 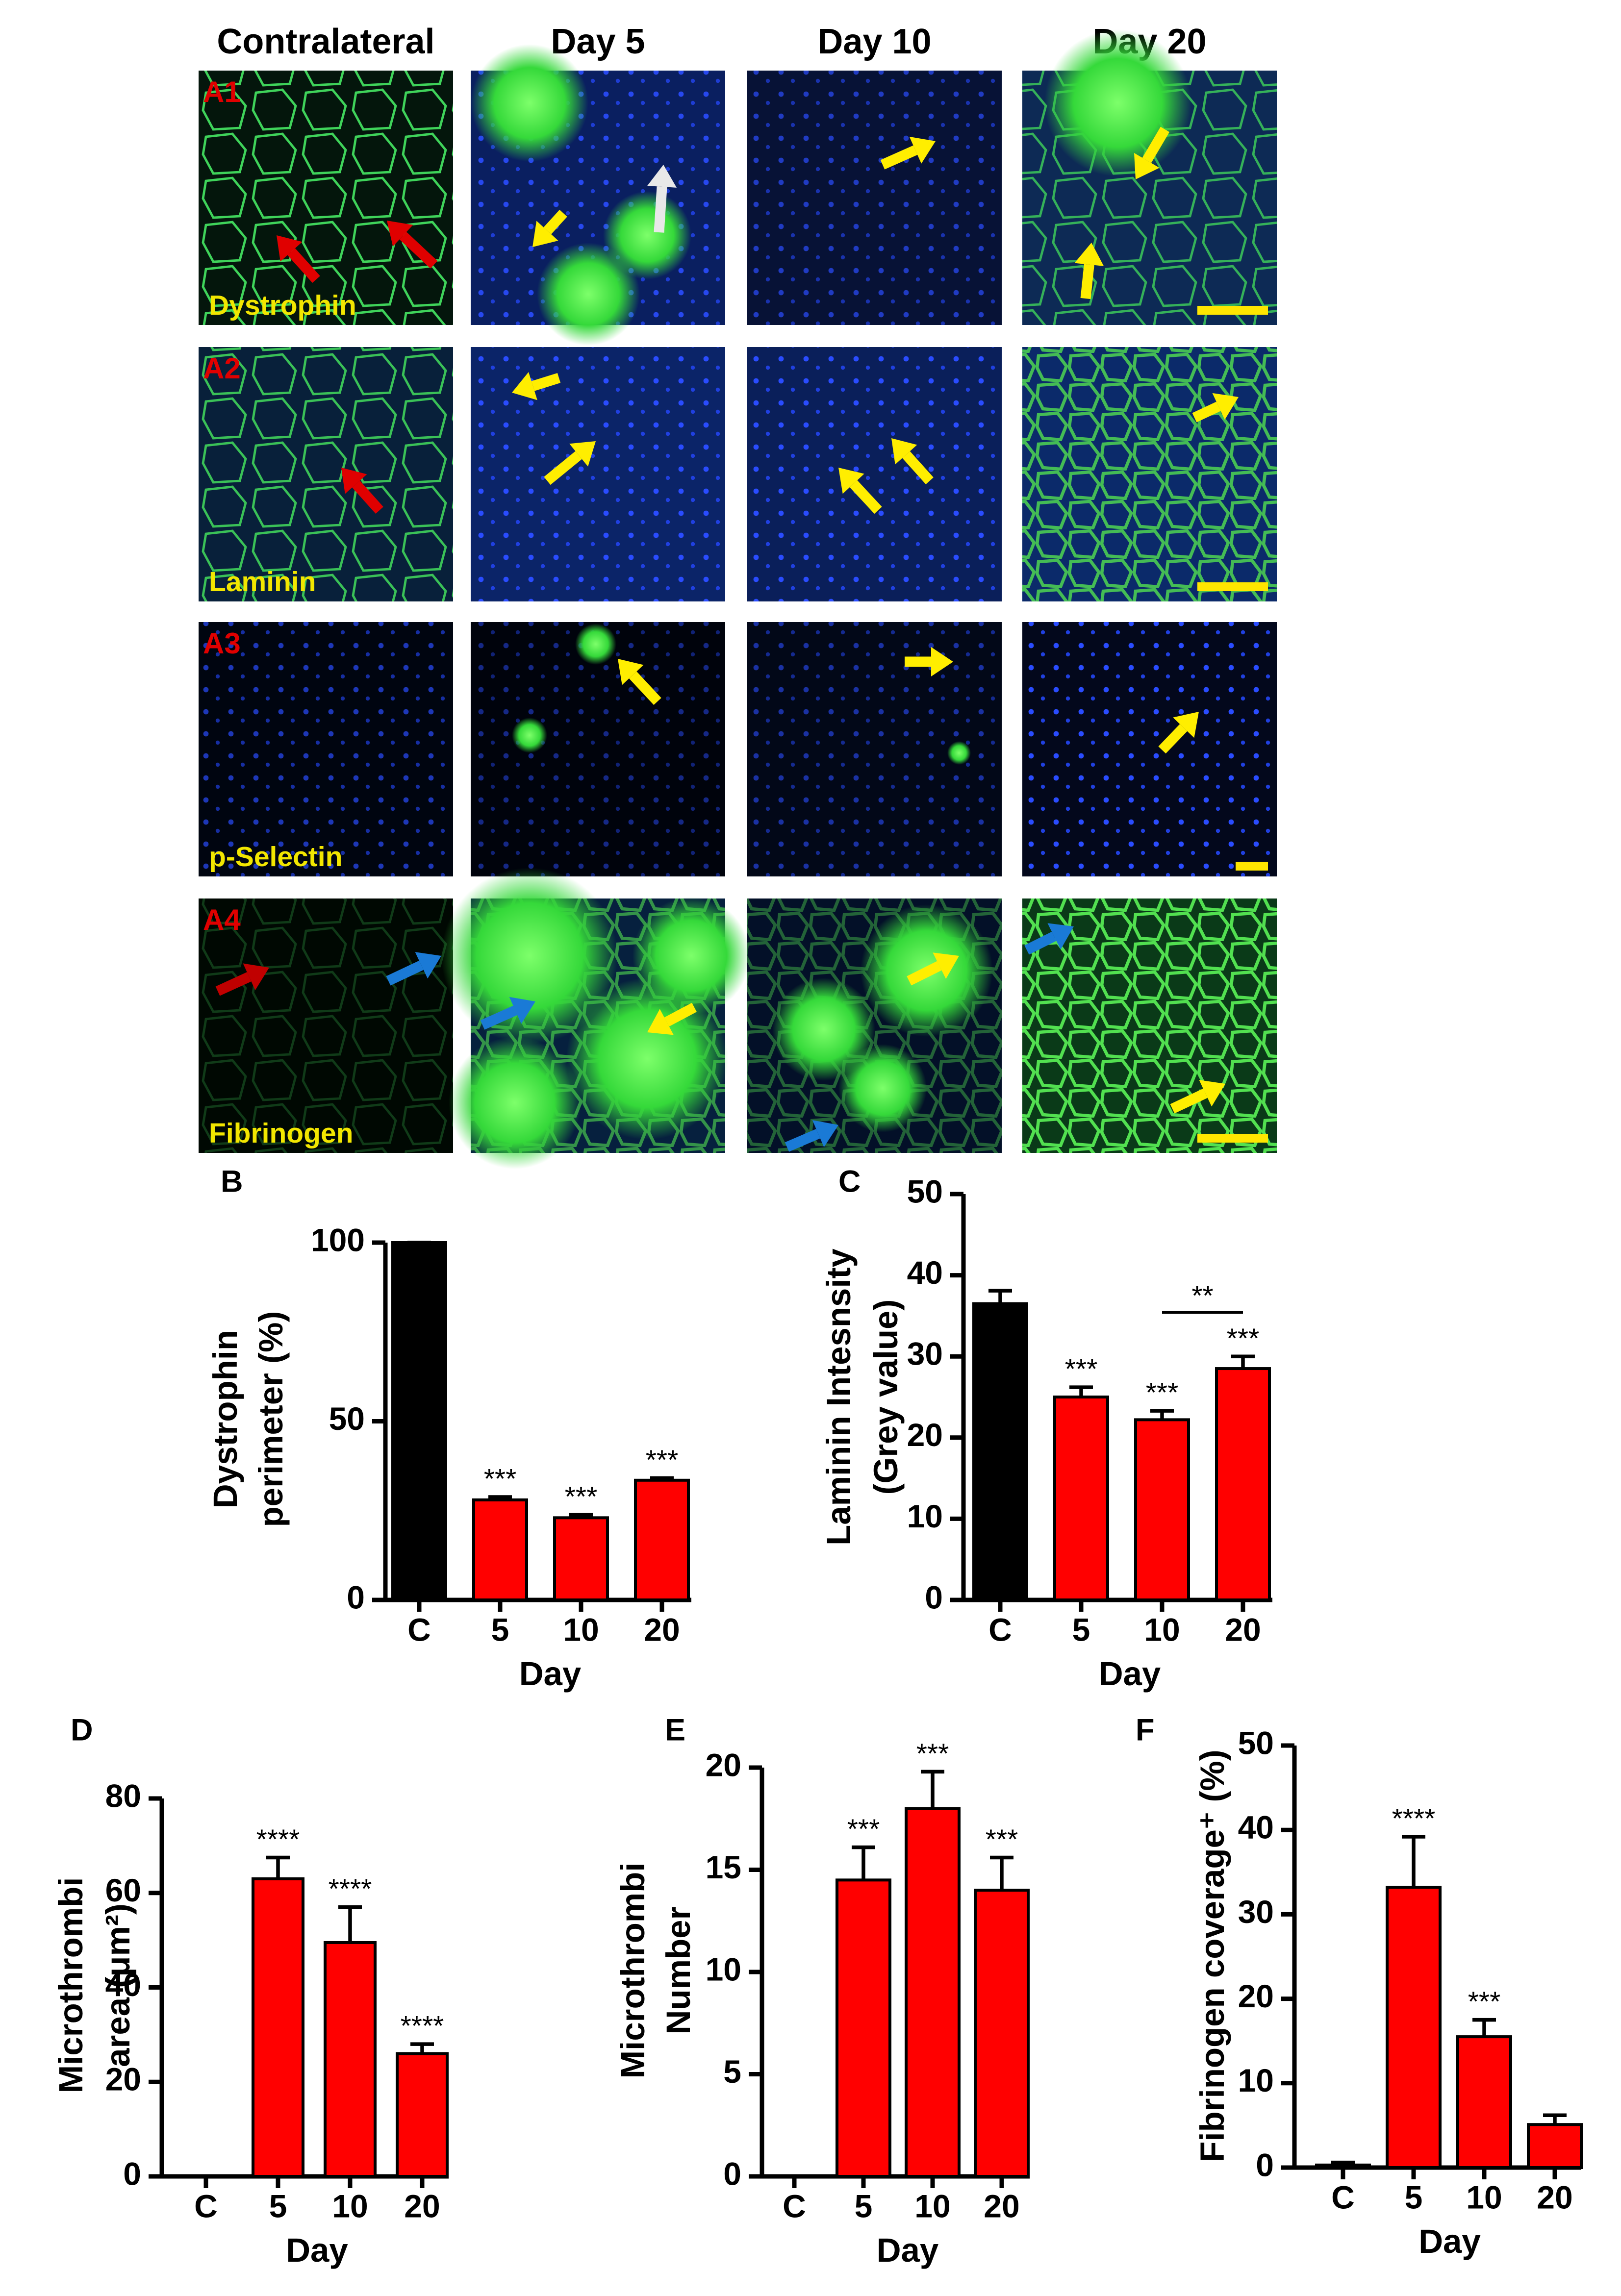 What do you see at coordinates (206, 2206) in the screenshot?
I see `x-tick-label: C` at bounding box center [206, 2206].